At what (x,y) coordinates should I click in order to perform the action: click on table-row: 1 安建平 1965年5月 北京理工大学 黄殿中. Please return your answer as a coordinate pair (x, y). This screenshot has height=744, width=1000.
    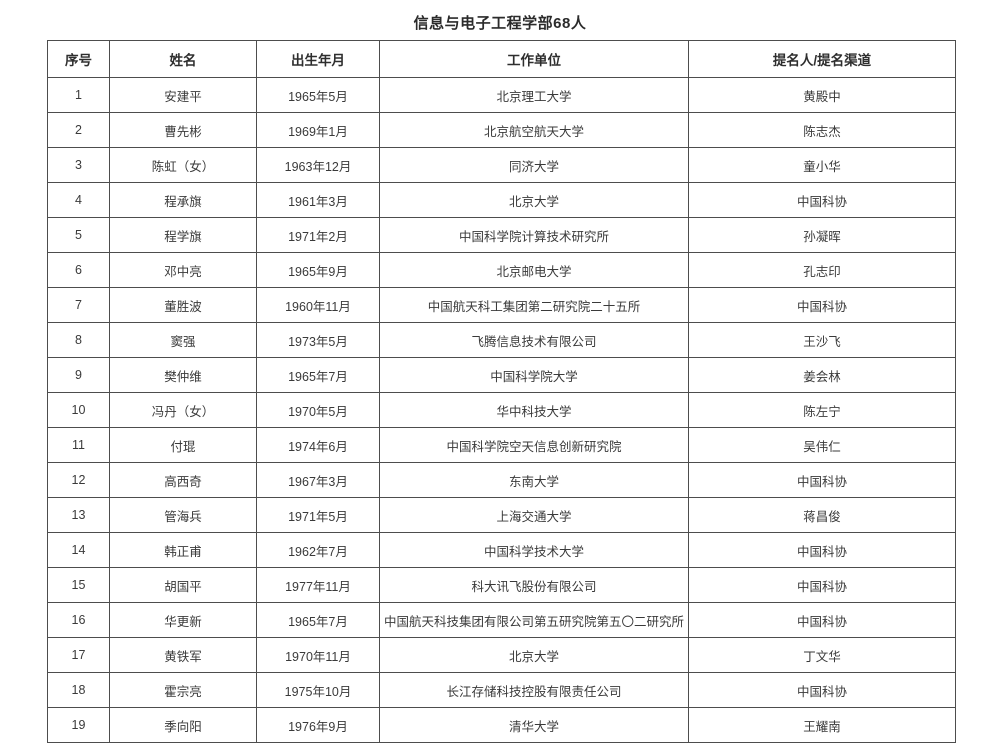
    Looking at the image, I should click on (501, 95).